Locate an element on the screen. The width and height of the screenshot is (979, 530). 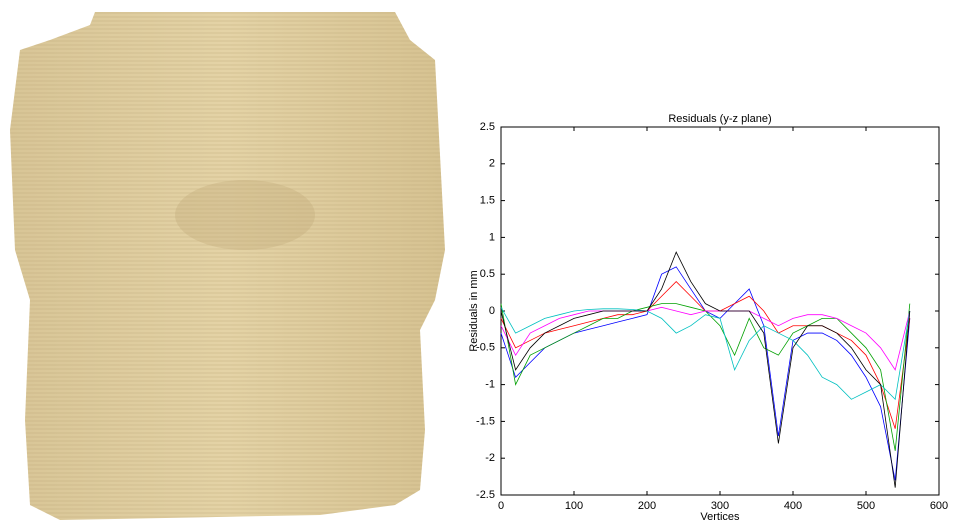
y-tick-label: 1 is located at coordinates (492, 237).